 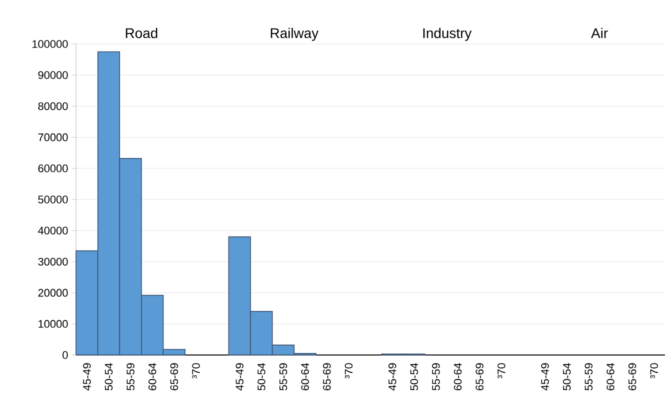 I want to click on y-tick-label: 70000, so click(x=53, y=137).